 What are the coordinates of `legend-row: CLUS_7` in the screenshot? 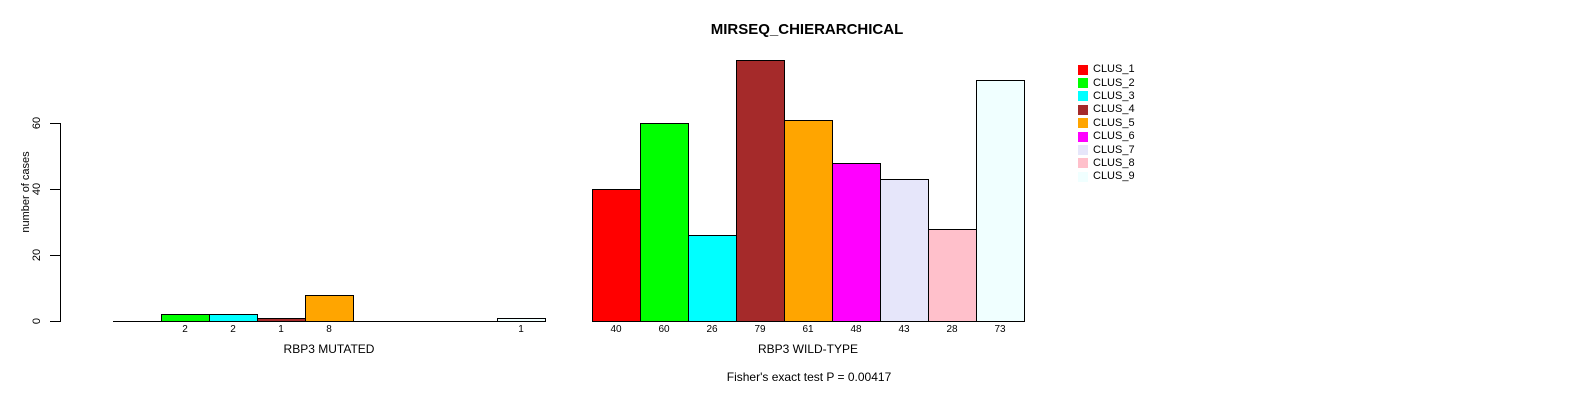 It's located at (1106, 149).